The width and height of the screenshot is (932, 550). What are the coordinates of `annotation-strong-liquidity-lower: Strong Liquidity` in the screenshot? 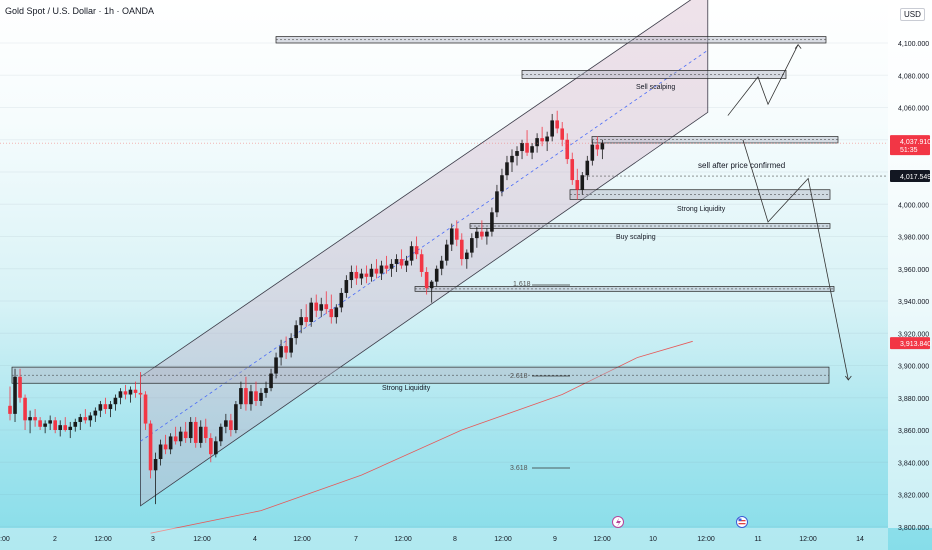 It's located at (406, 388).